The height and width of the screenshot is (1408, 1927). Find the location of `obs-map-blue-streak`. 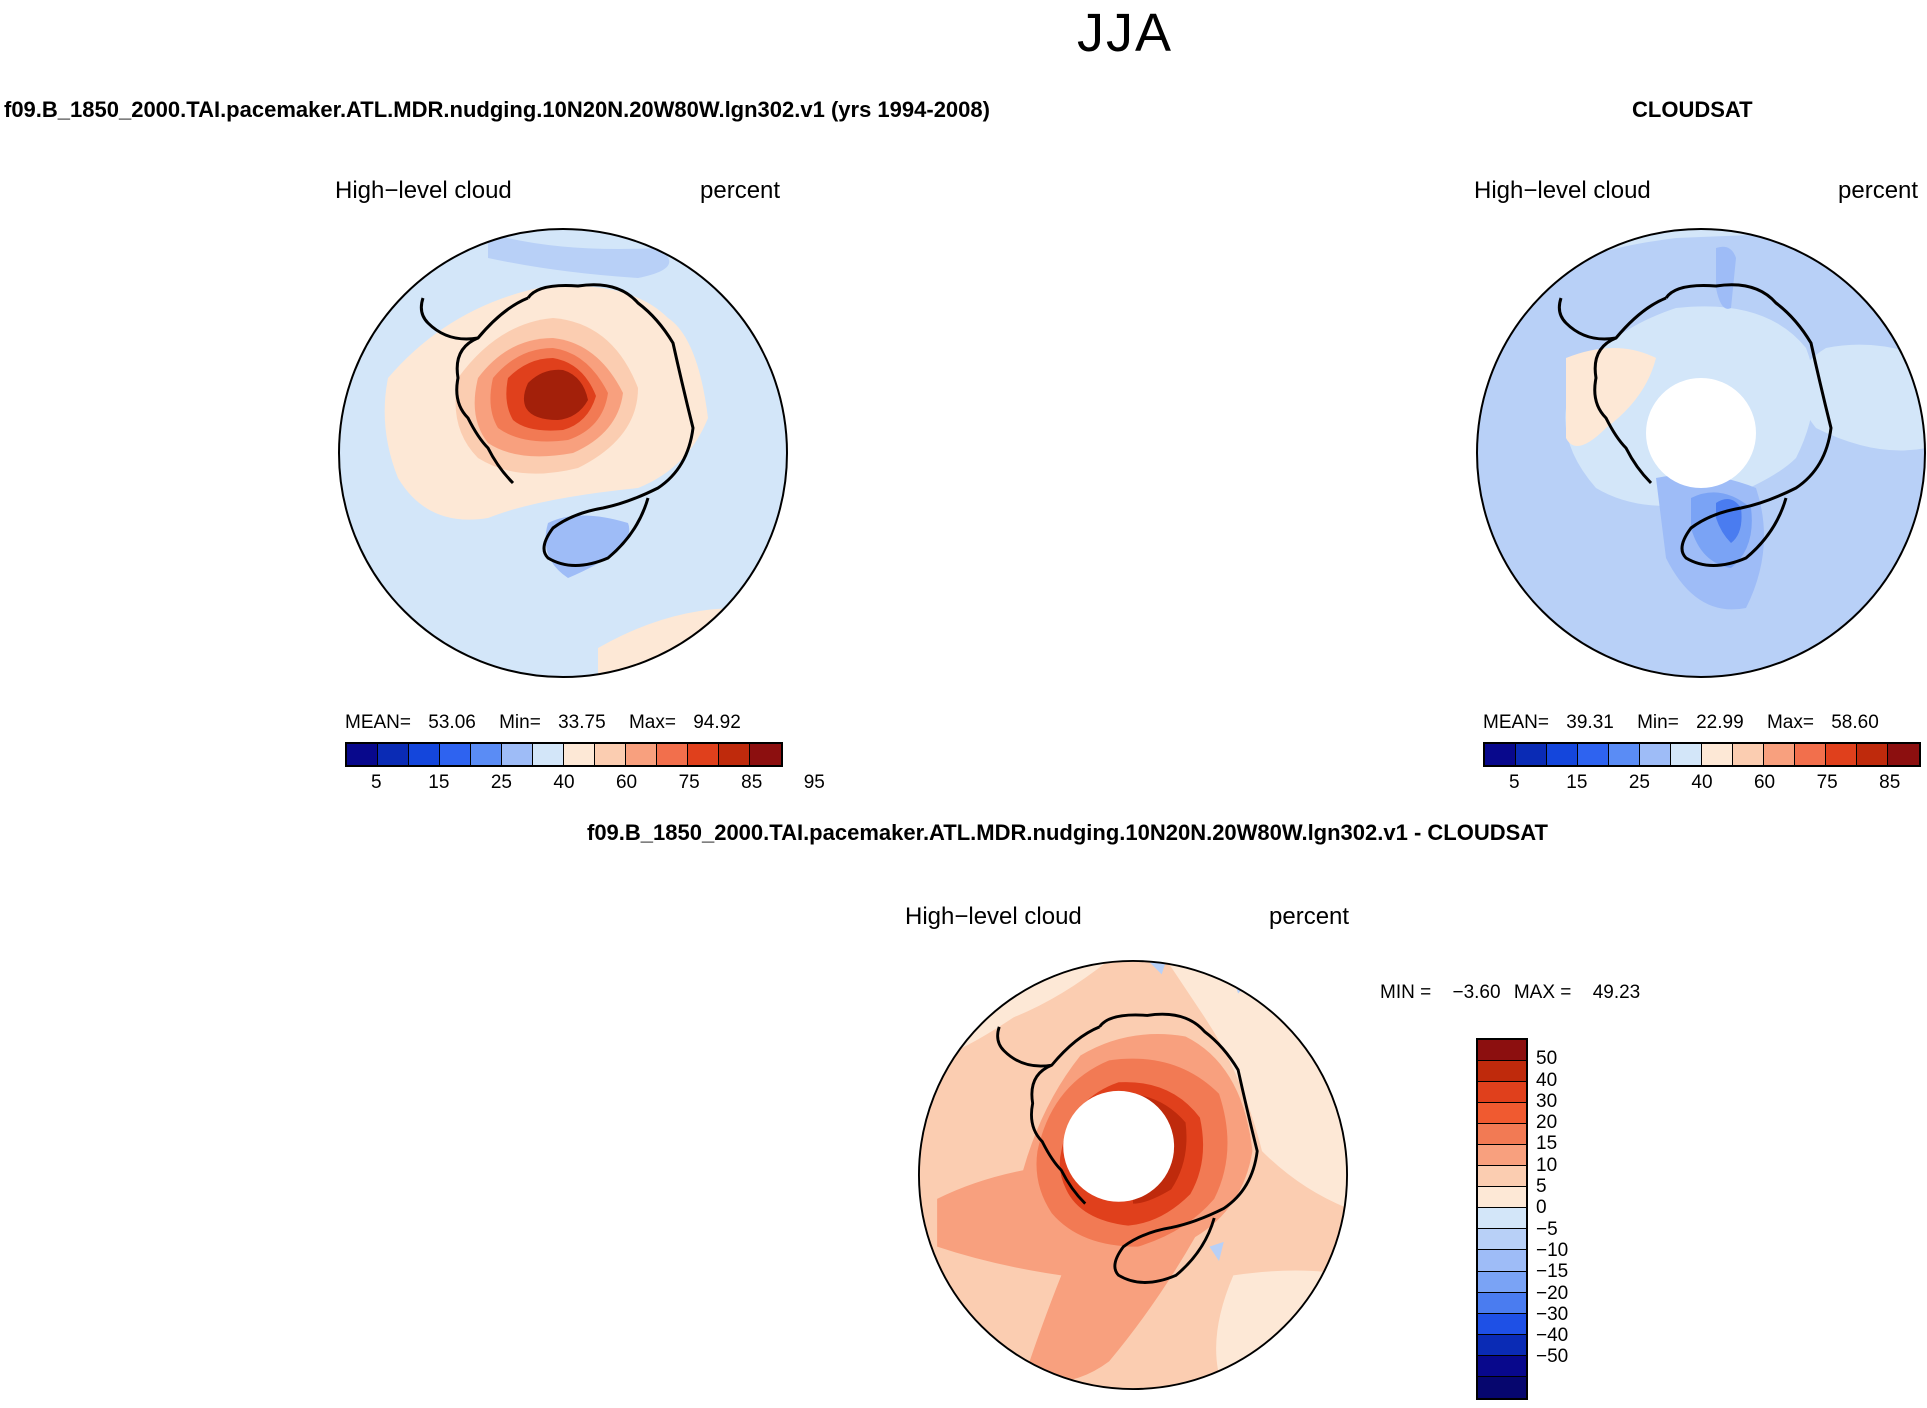

obs-map-blue-streak is located at coordinates (1726, 277).